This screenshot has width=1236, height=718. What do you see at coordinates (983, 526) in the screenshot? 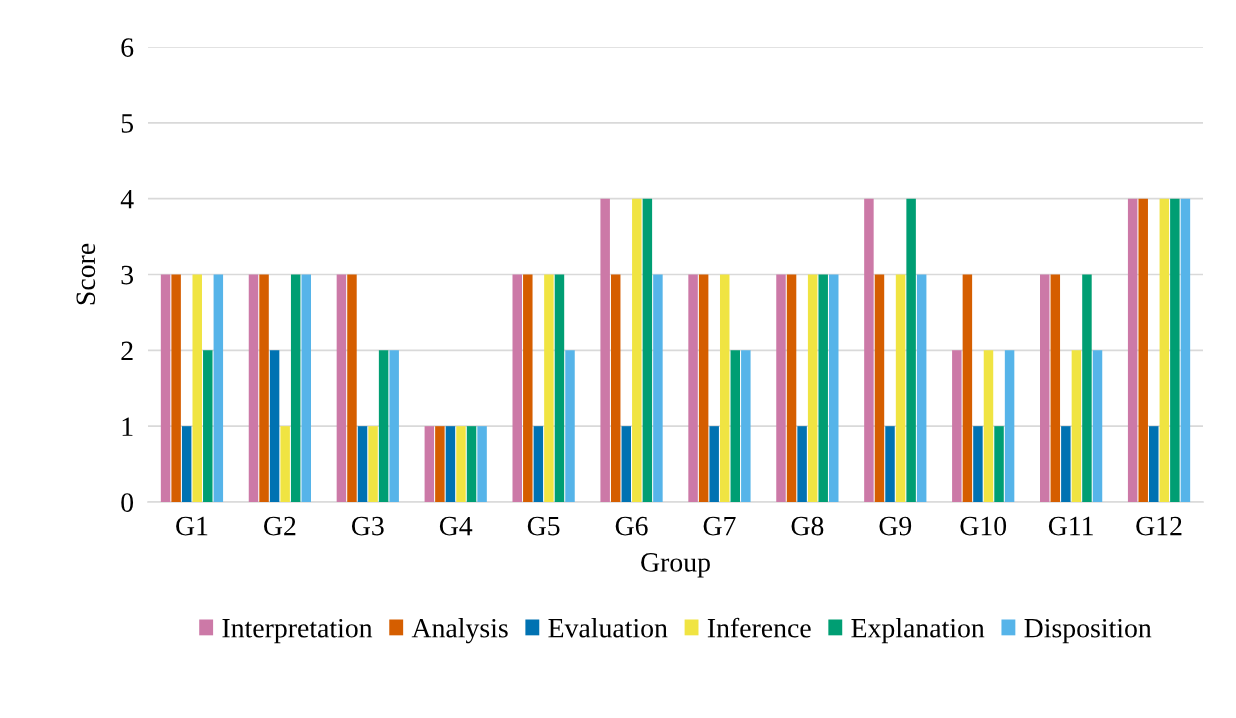
I see `x-tick-label: G10` at bounding box center [983, 526].